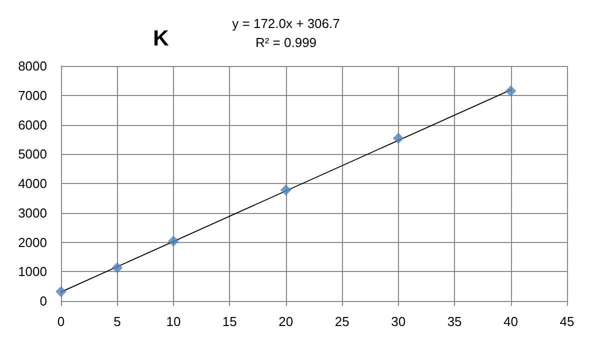 This screenshot has width=590, height=347. Describe the element at coordinates (454, 321) in the screenshot. I see `x-tick-label: 35` at that location.